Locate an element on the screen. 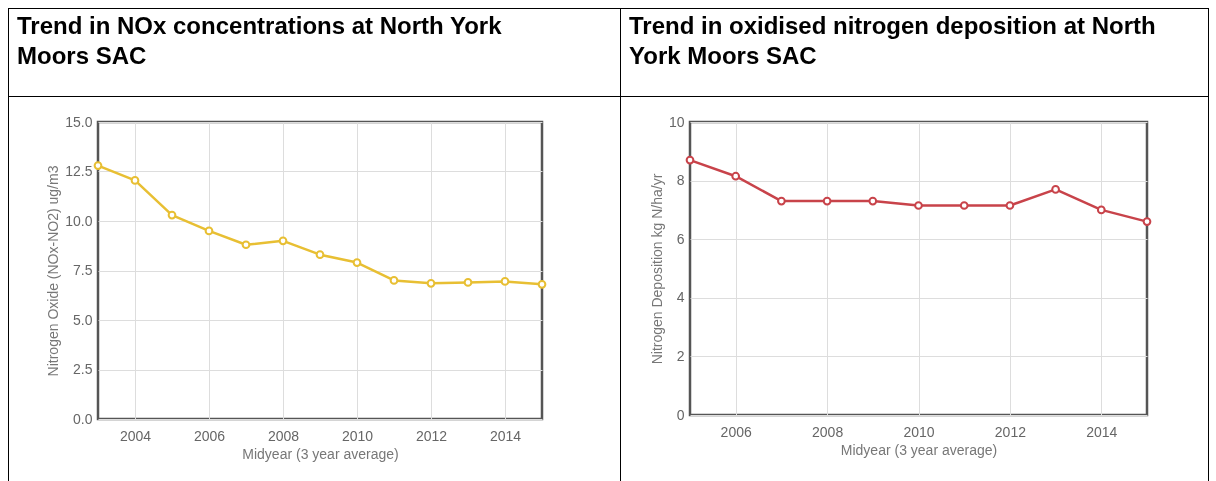 This screenshot has height=481, width=1216. y-tick-label: 6 is located at coordinates (680, 238).